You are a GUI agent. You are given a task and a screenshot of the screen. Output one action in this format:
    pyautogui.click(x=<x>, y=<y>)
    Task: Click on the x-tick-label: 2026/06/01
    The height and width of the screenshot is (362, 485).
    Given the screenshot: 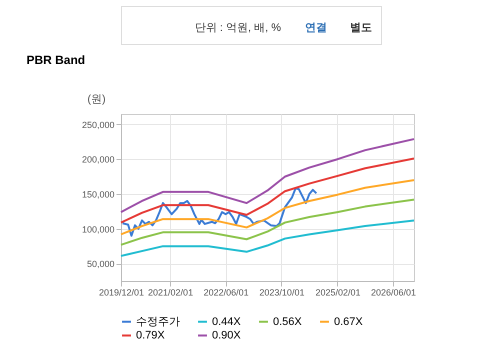 What is the action you would take?
    pyautogui.click(x=393, y=293)
    